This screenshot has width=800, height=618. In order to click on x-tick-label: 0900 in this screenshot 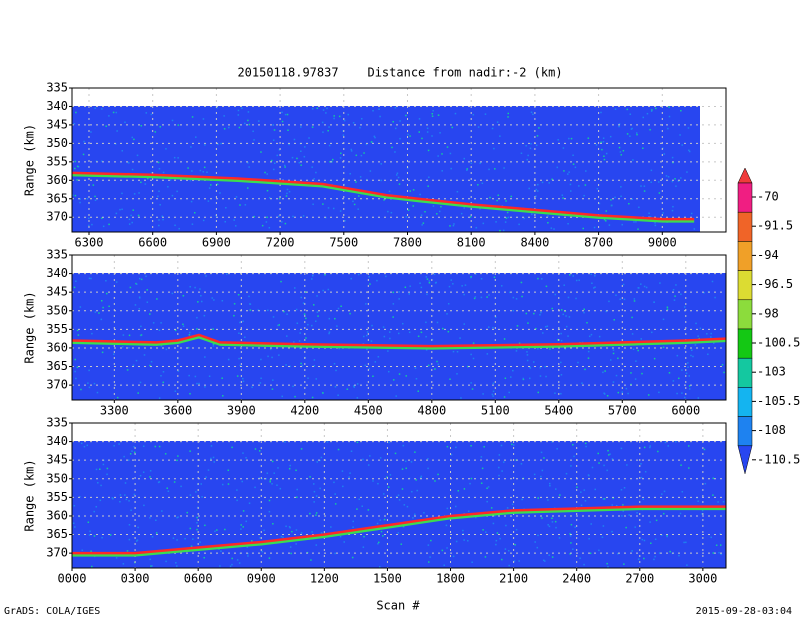, I will do `click(261, 579)`.